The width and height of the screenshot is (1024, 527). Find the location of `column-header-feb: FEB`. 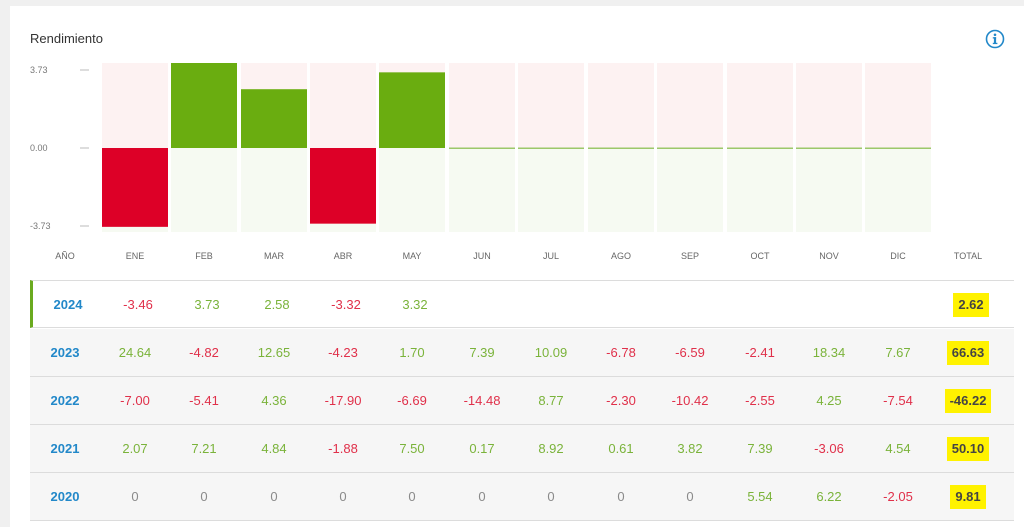

column-header-feb: FEB is located at coordinates (204, 256).